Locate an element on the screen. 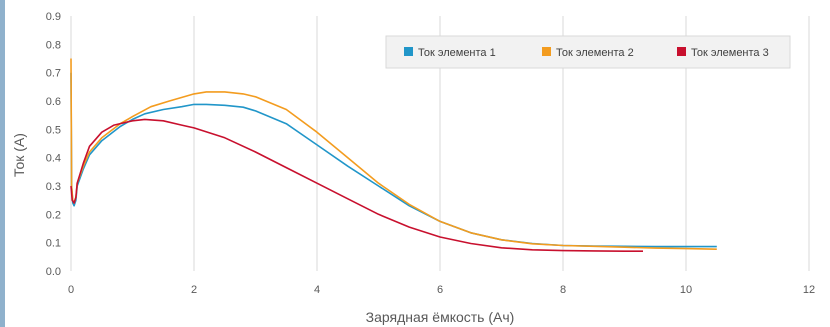  y-axis-ticks: 0.0 0.1 0.2 0.3 0.4 0.5 0.6 0.7 0.8 0.9 is located at coordinates (53, 144).